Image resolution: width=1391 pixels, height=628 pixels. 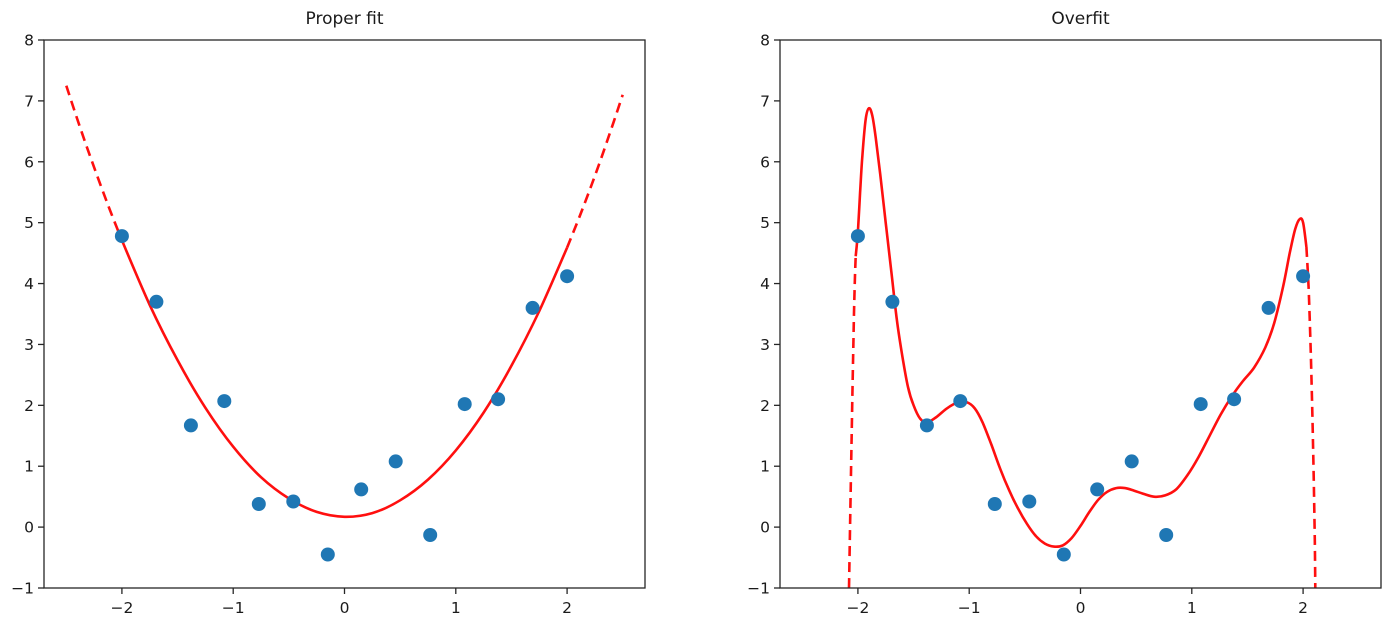 What do you see at coordinates (344, 379) in the screenshot?
I see `fit-curve-solid` at bounding box center [344, 379].